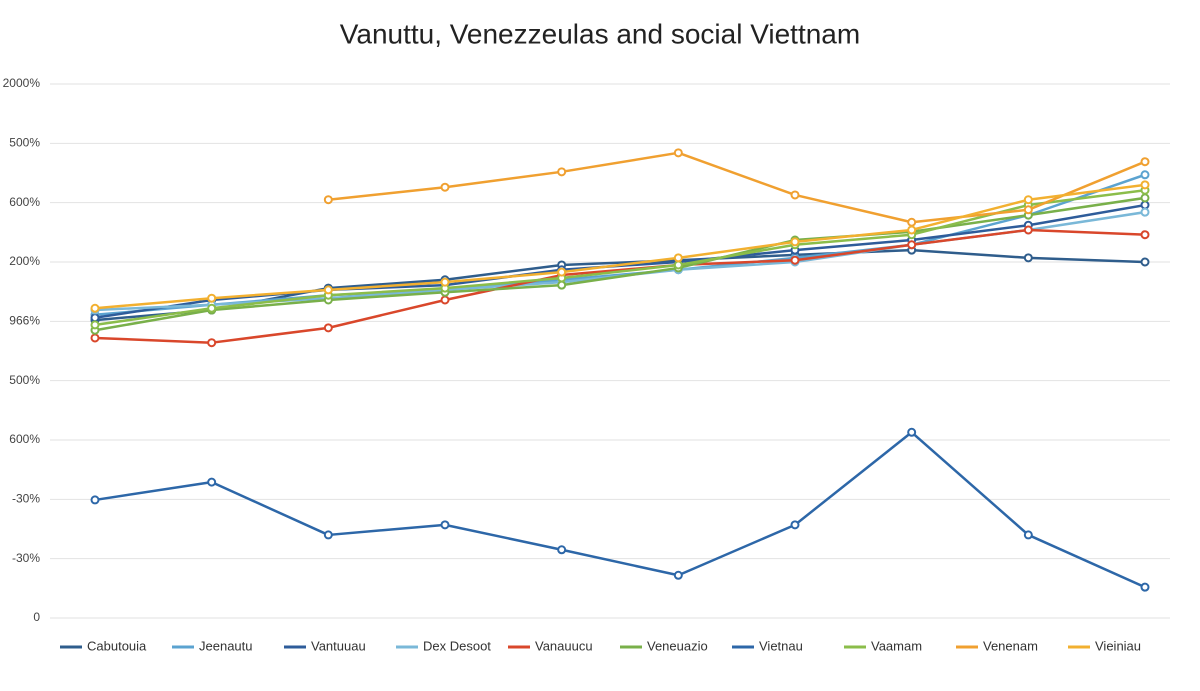  Describe the element at coordinates (564, 645) in the screenshot. I see `legend-label: Vanauucu` at that location.